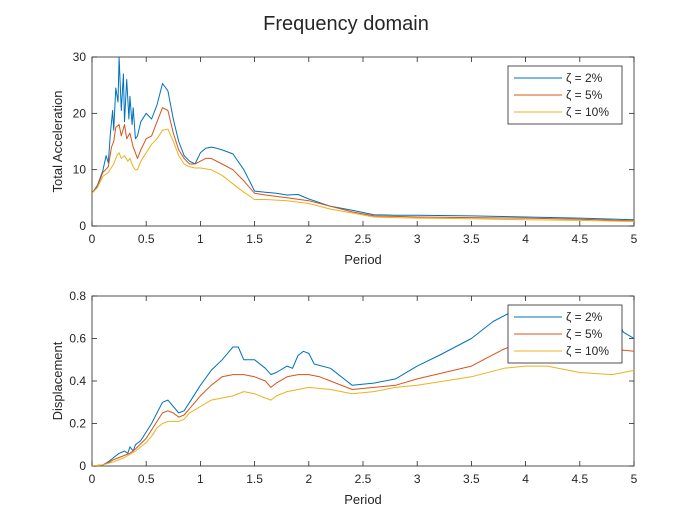 The image size is (700, 525). What do you see at coordinates (80, 57) in the screenshot?
I see `y-tick-label: 30` at bounding box center [80, 57].